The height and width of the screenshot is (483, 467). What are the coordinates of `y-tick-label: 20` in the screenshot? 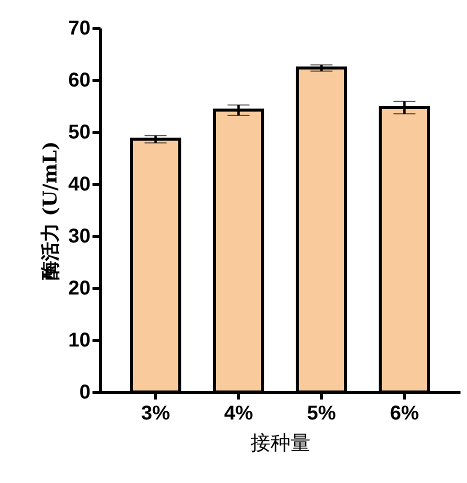 It's located at (79, 289).